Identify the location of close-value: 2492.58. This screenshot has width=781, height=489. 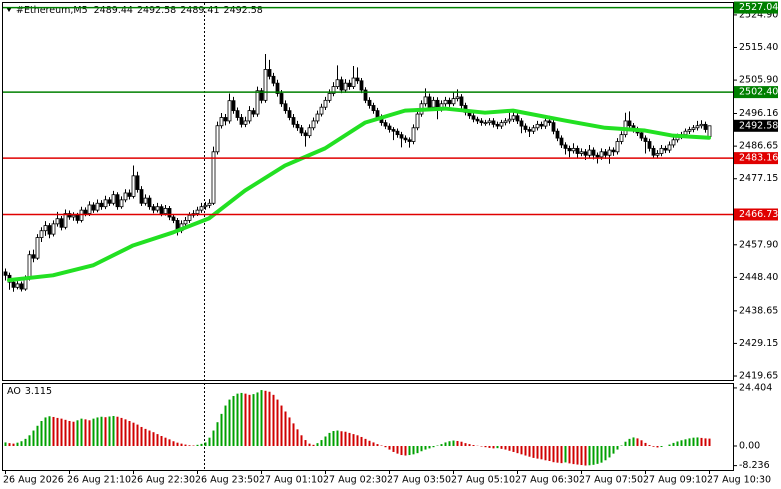
(243, 10).